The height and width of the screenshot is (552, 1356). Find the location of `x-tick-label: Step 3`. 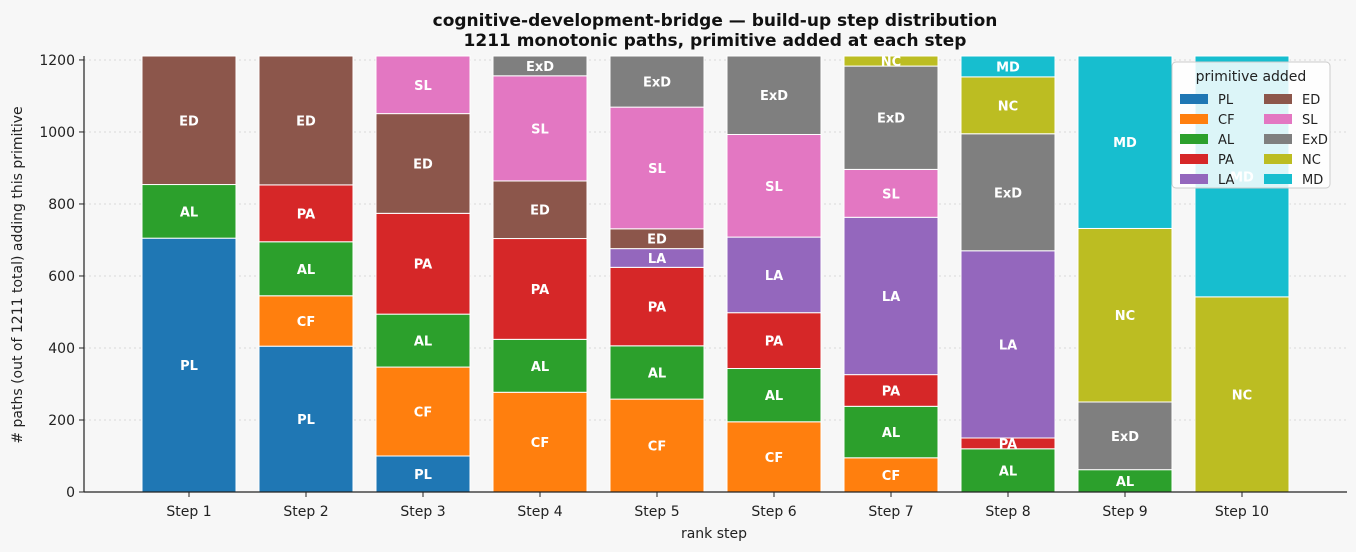

x-tick-label: Step 3 is located at coordinates (422, 512).